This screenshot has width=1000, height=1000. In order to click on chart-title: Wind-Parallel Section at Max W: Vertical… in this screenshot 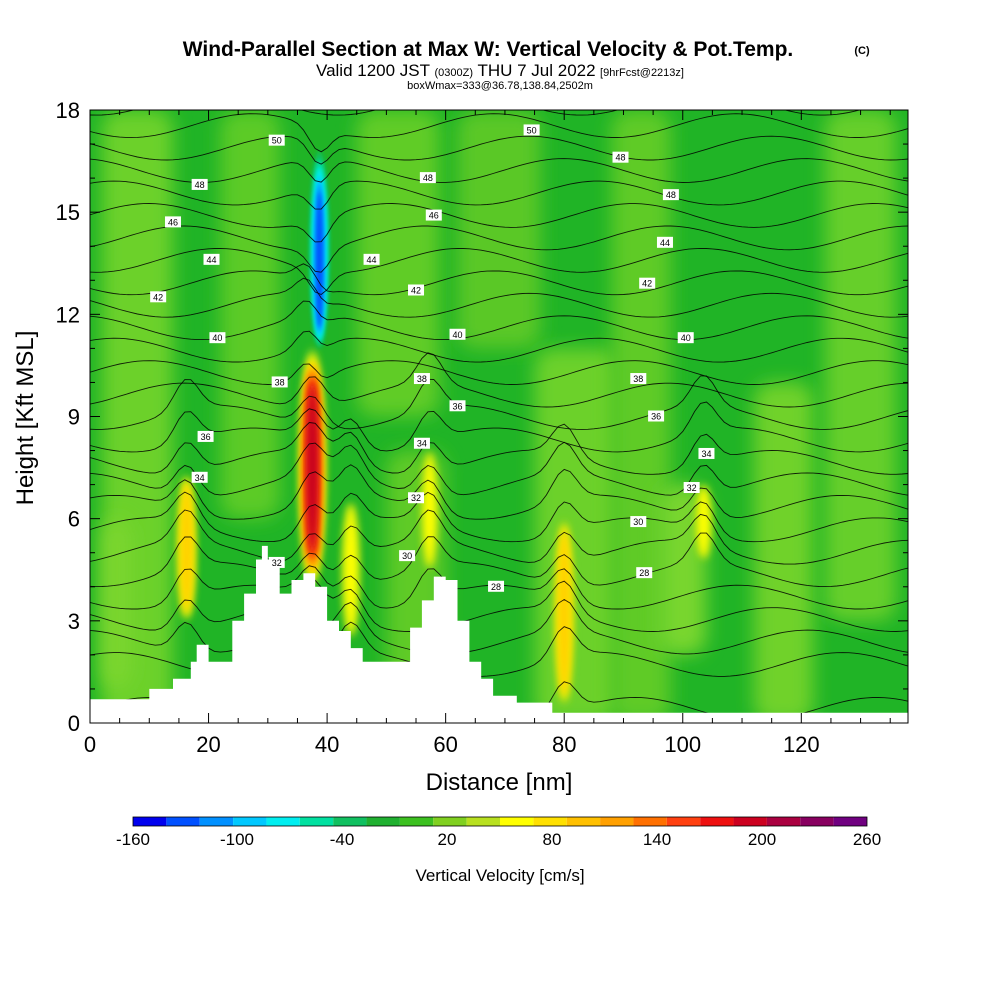, I will do `click(488, 49)`.